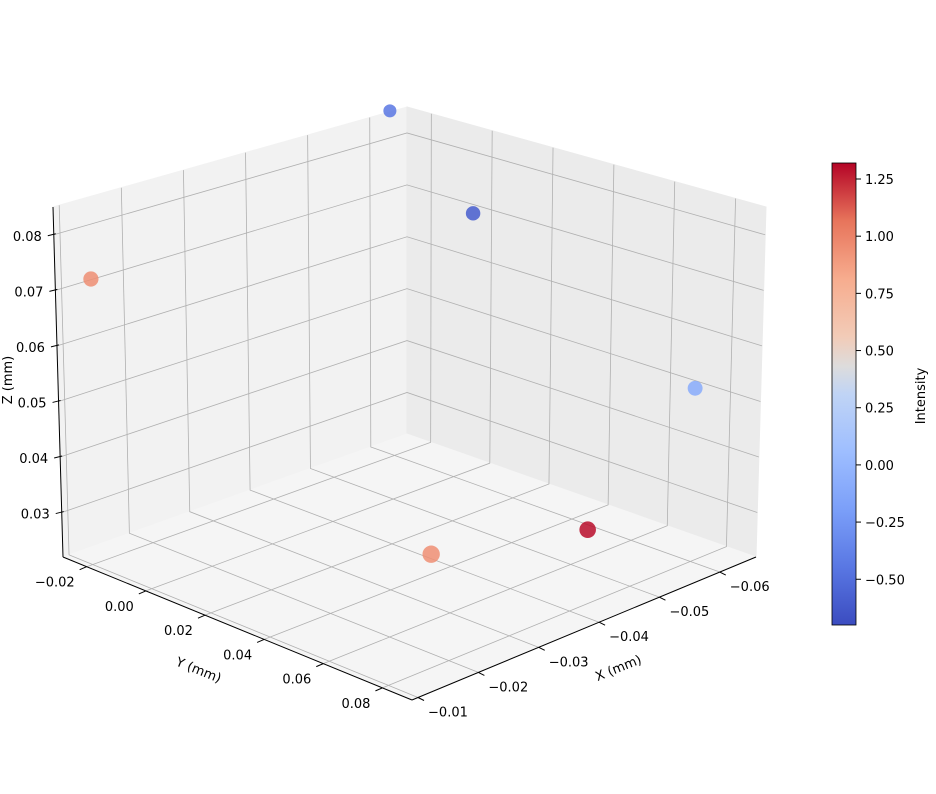  Describe the element at coordinates (879, 294) in the screenshot. I see `colorbar-tick-label: 0.75` at that location.